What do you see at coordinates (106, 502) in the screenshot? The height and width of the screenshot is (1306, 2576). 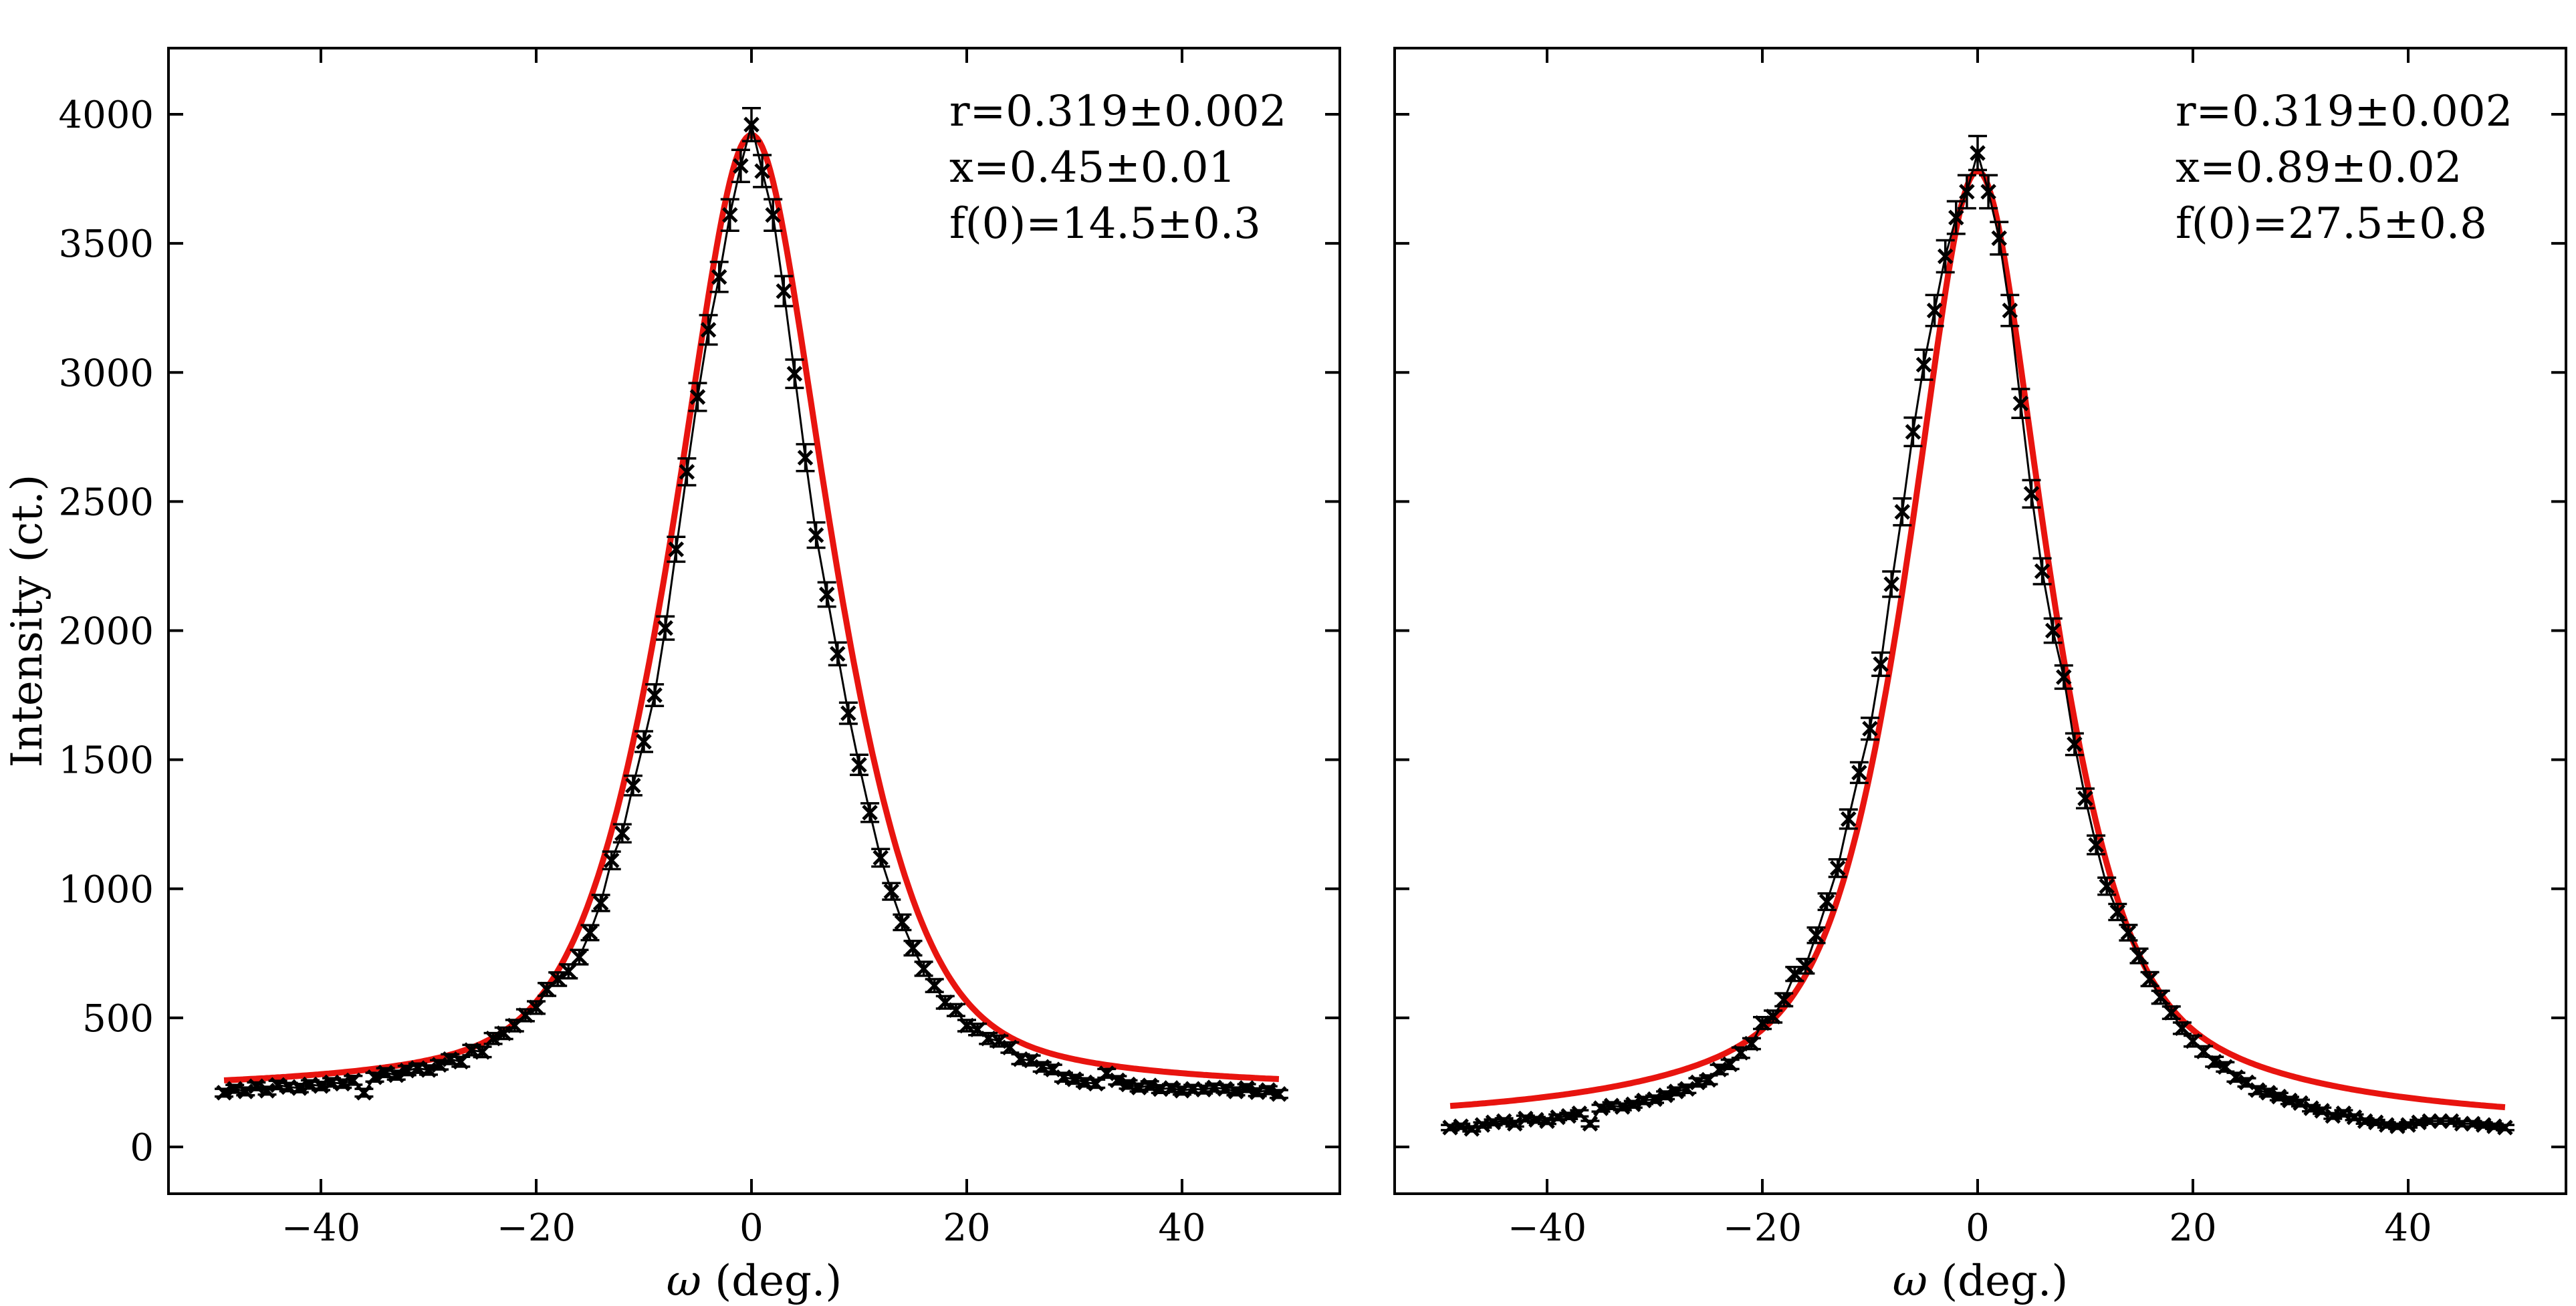 I see `y-tick-label: 2500` at bounding box center [106, 502].